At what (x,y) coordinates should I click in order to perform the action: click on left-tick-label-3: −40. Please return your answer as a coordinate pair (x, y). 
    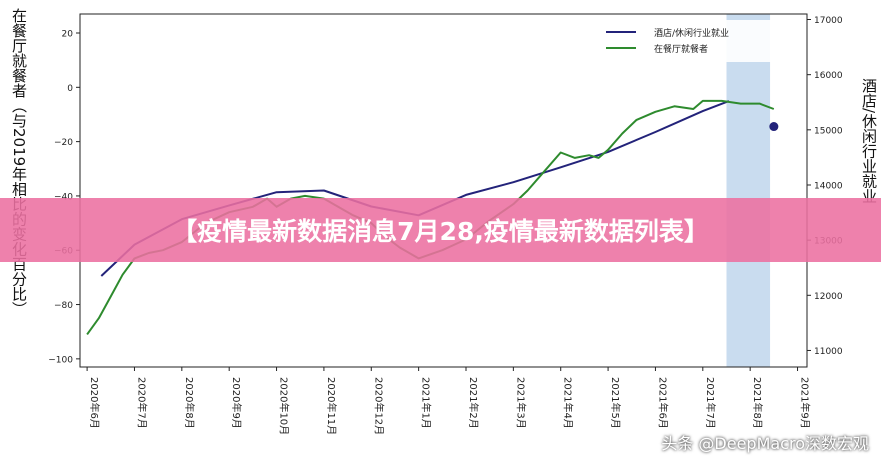
    Looking at the image, I should click on (63, 197).